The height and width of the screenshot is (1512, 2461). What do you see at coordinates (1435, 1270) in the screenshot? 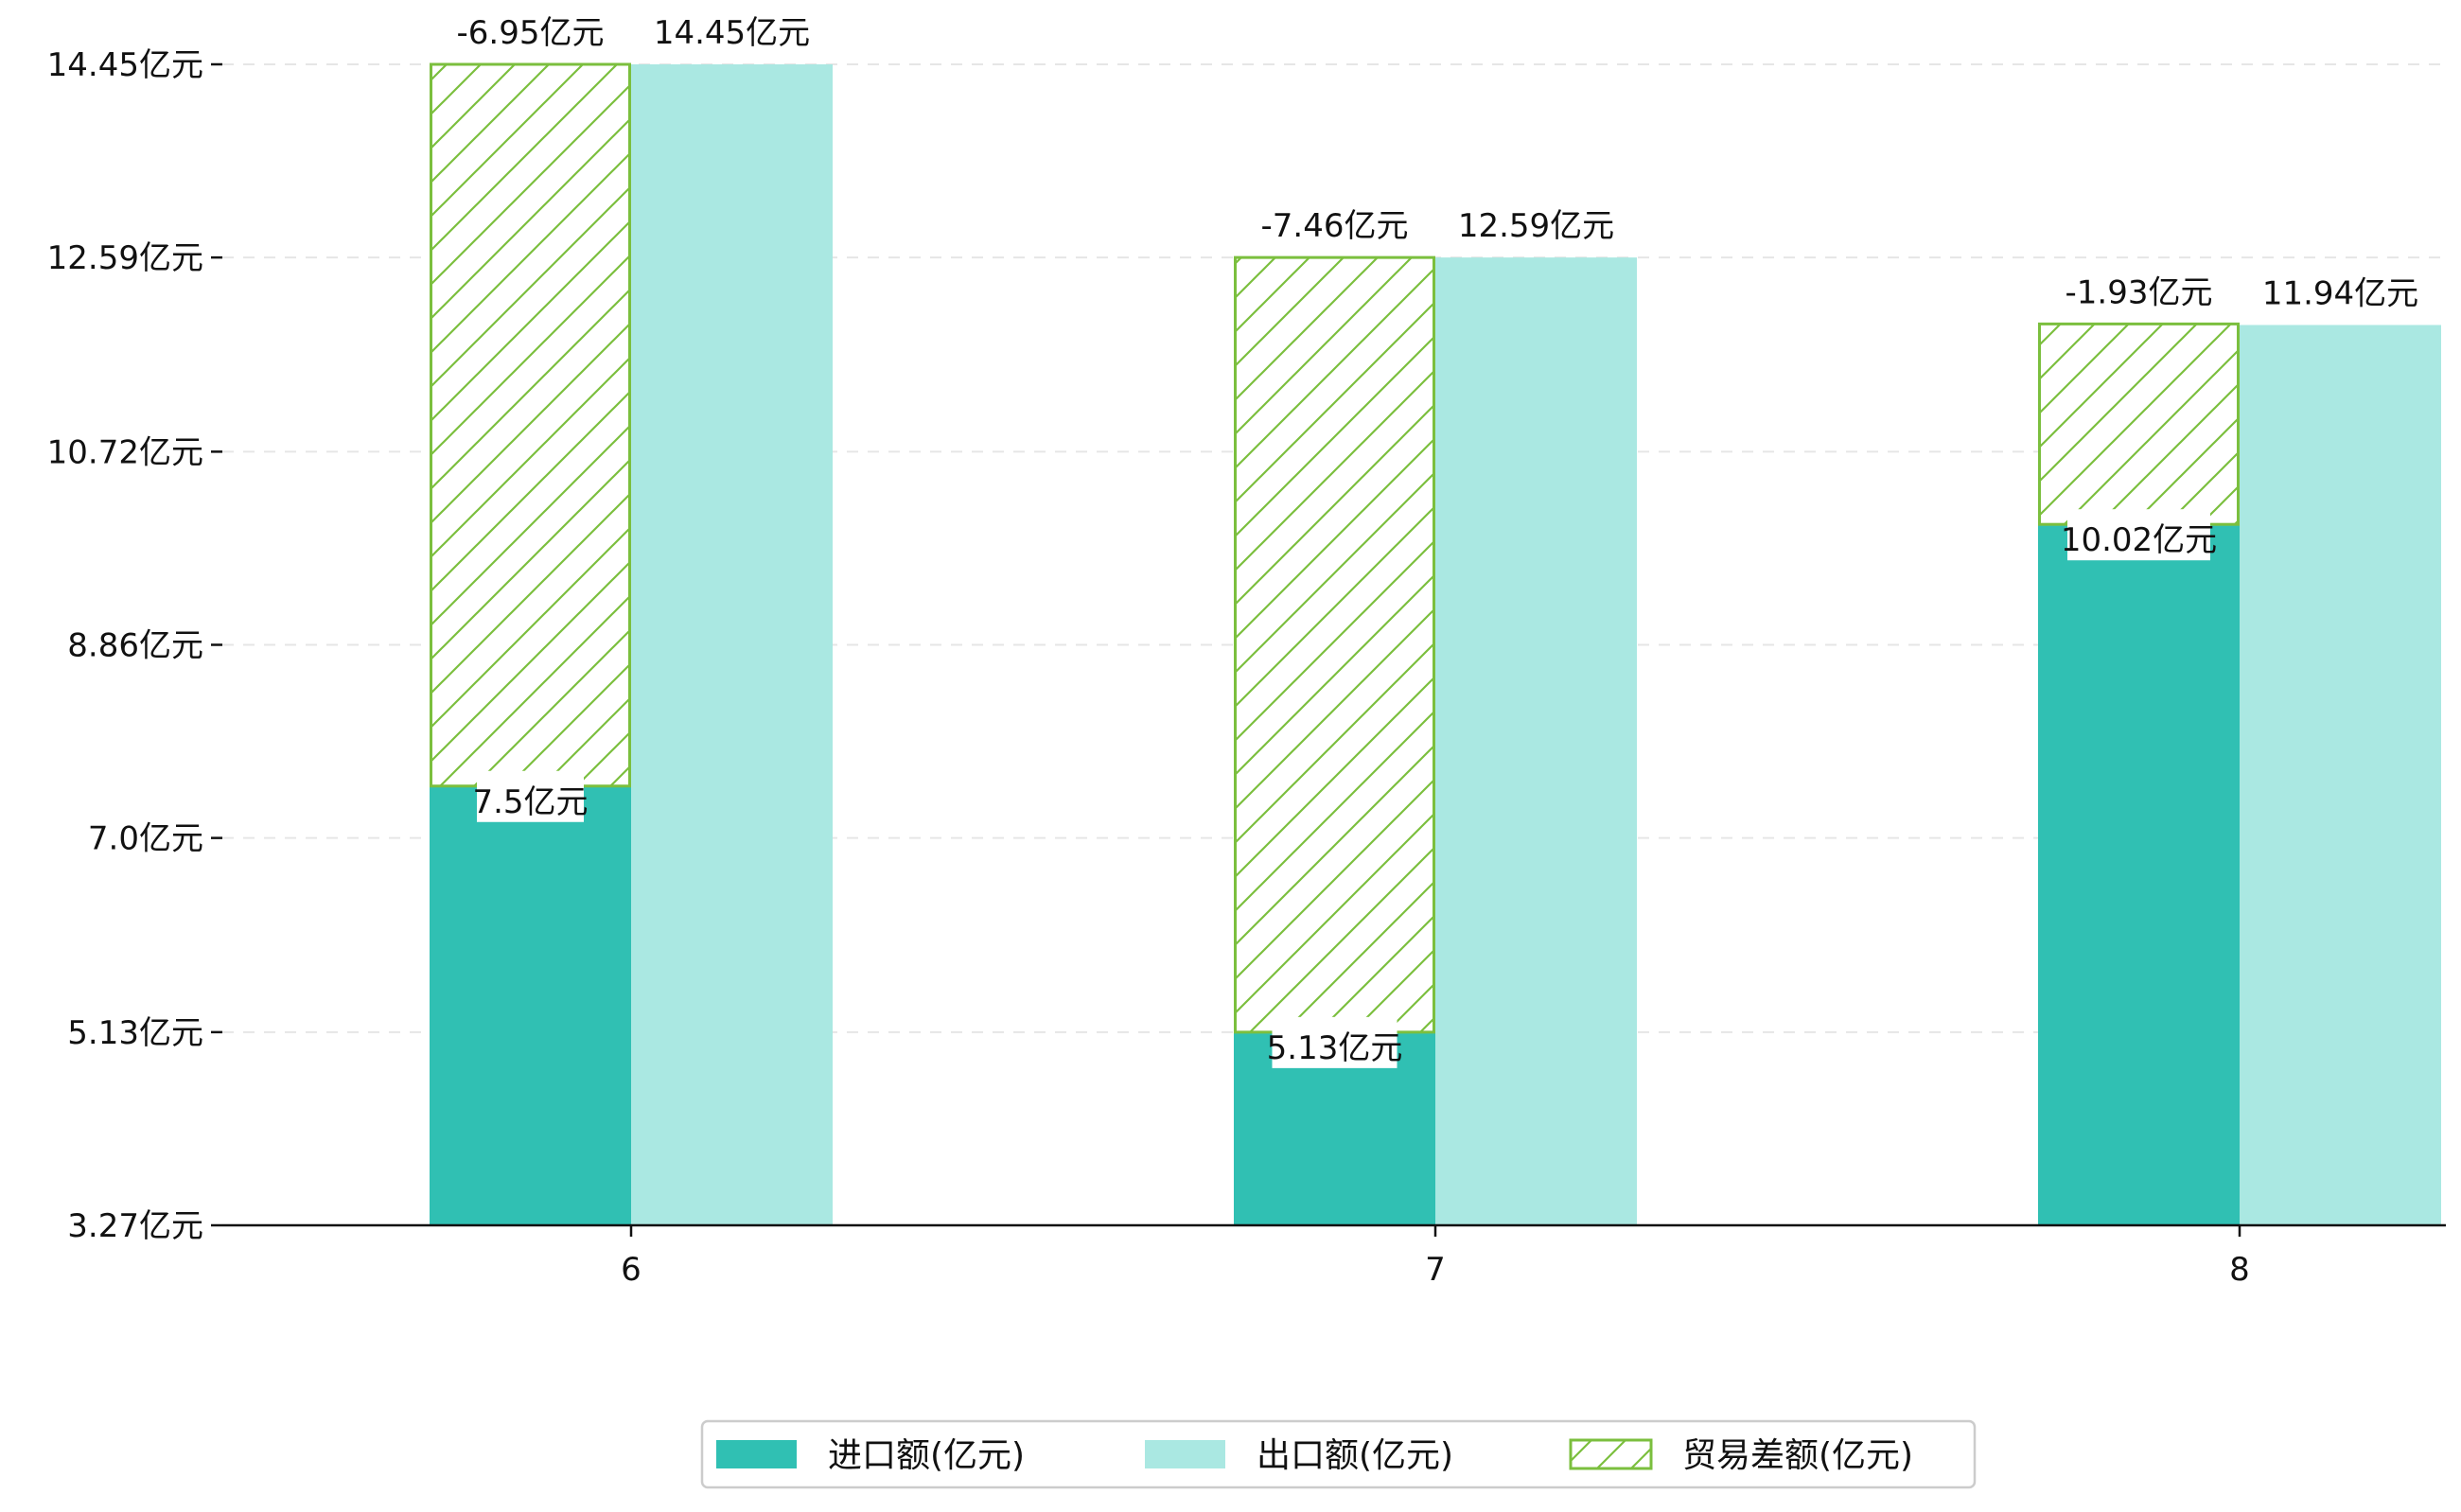
I see `x-tick-label: 7` at bounding box center [1435, 1270].